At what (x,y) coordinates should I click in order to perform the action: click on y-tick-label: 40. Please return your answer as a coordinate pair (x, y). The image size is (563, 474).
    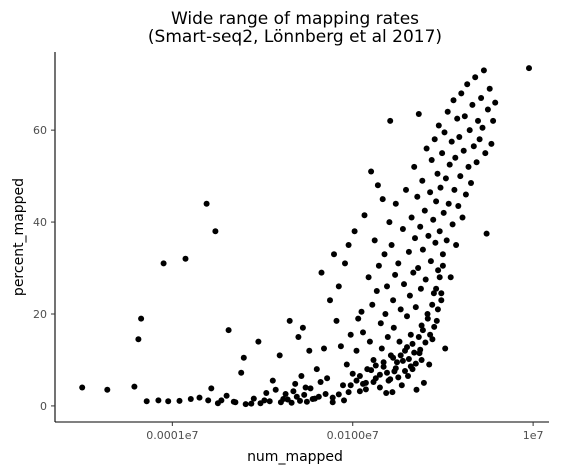
    Looking at the image, I should click on (40, 222).